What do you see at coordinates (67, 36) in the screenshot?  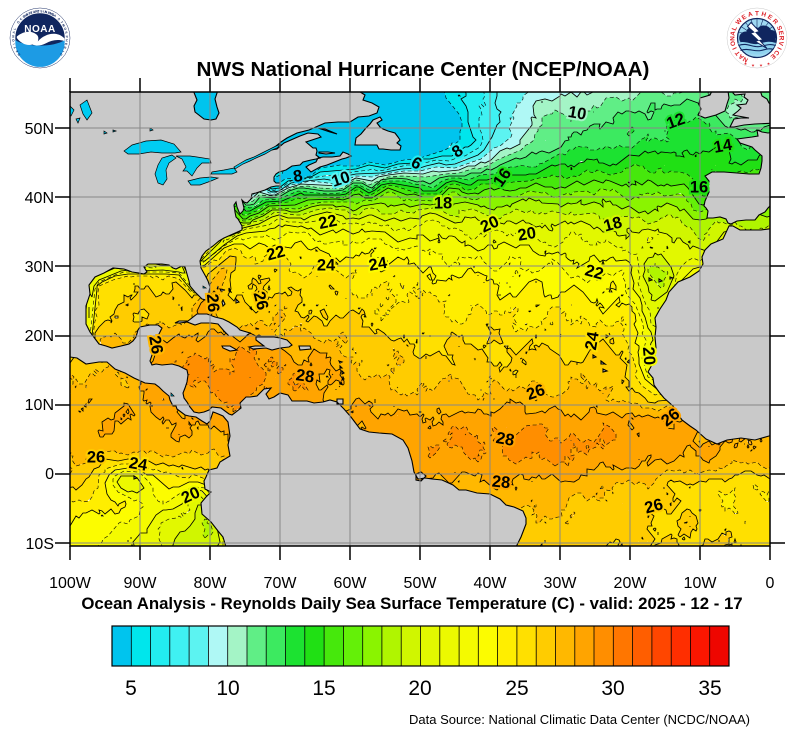 I see `svg-text: P` at bounding box center [67, 36].